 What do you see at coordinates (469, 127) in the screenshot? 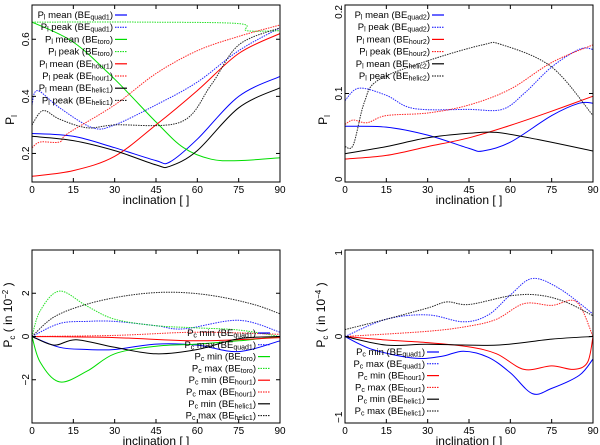
I see `series-line-mean-hour2` at bounding box center [469, 127].